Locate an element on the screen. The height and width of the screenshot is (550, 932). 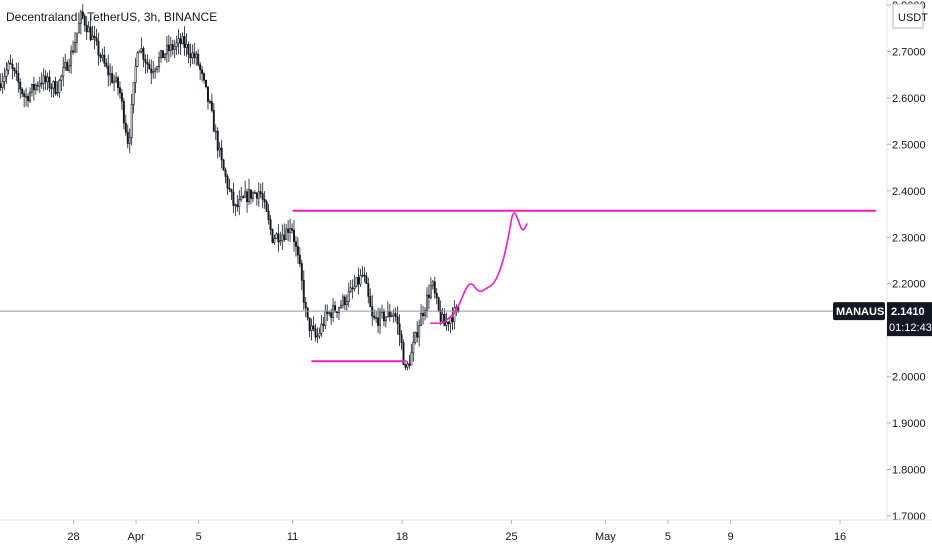
price-tick-label: 1.7000 is located at coordinates (909, 517).